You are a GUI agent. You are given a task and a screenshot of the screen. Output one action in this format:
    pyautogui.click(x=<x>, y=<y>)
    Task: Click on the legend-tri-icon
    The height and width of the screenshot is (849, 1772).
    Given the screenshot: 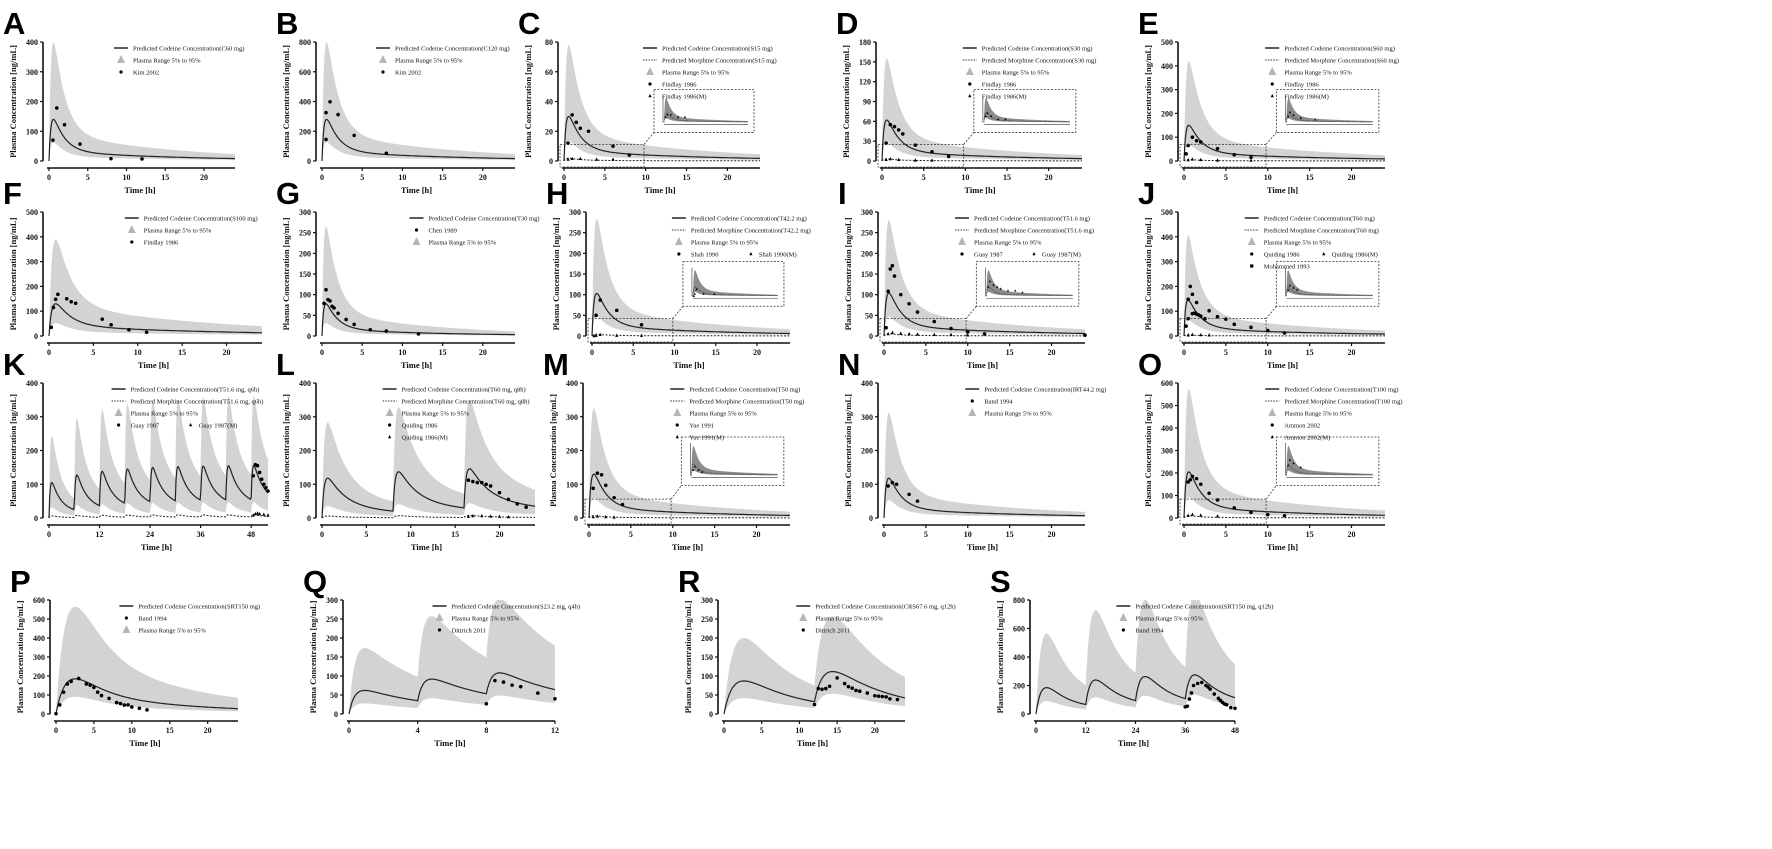 What is the action you would take?
    pyautogui.click(x=970, y=95)
    